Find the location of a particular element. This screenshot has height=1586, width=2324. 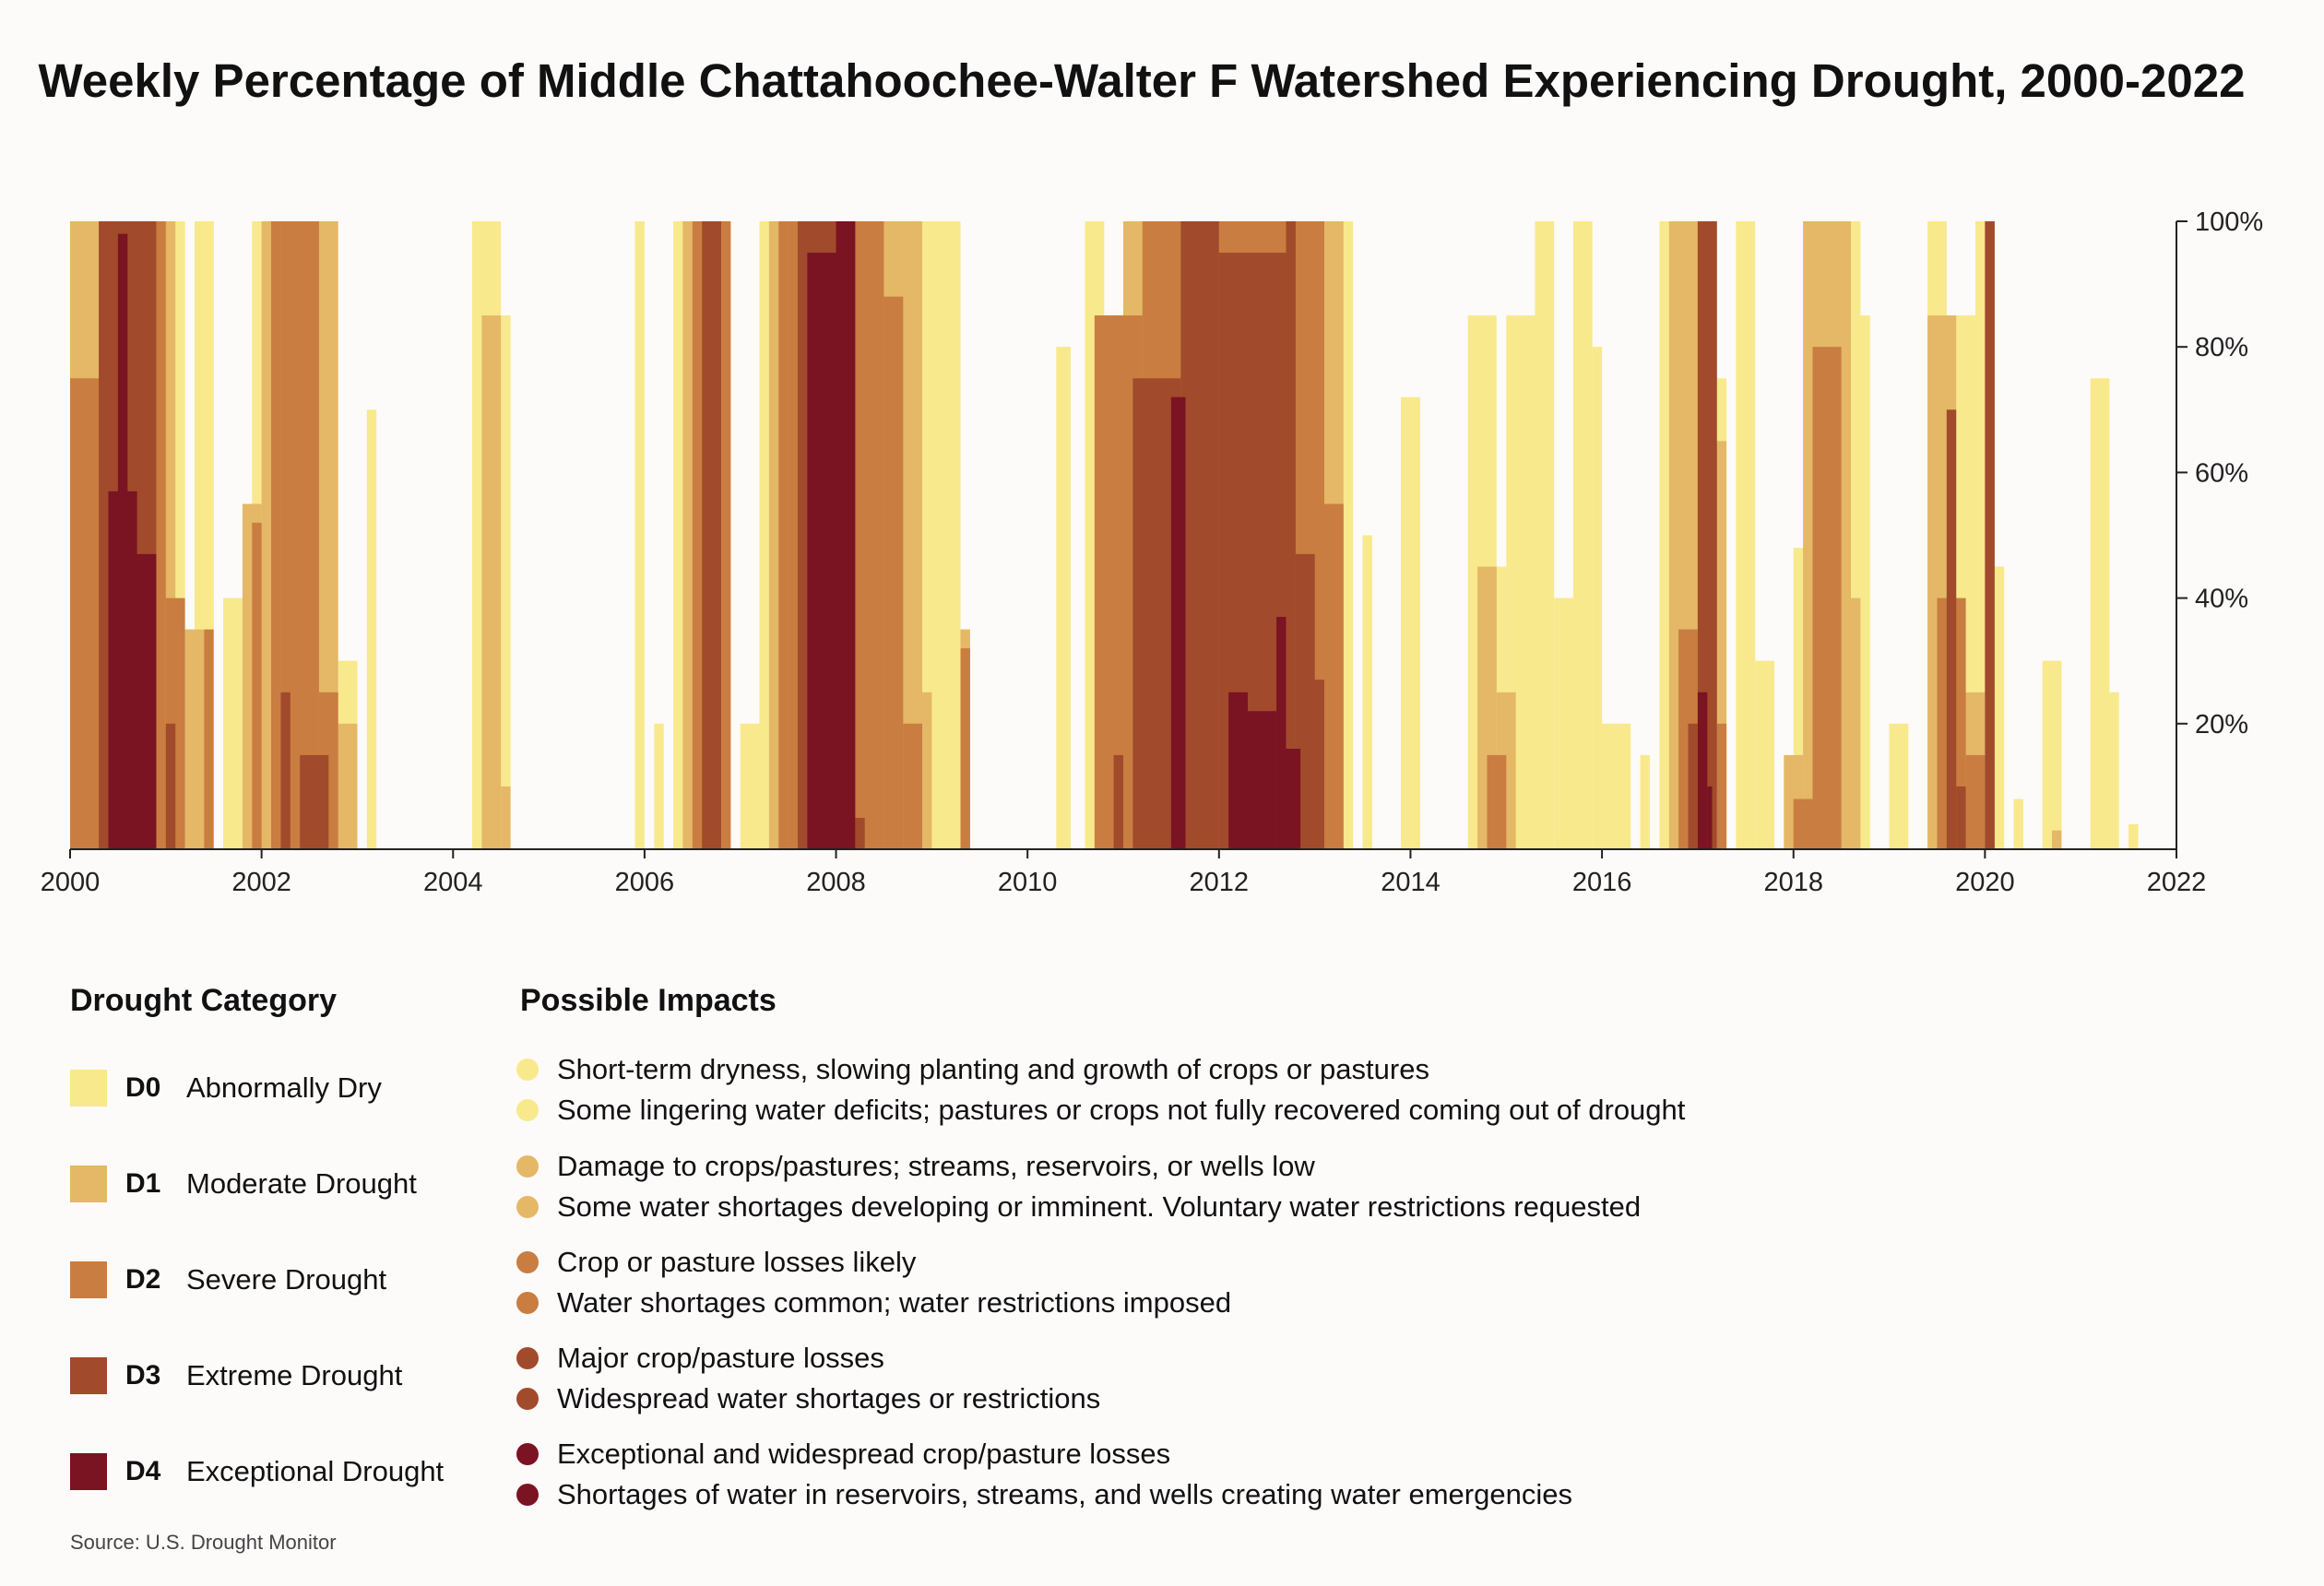

x-tick-label: 2004 is located at coordinates (453, 882).